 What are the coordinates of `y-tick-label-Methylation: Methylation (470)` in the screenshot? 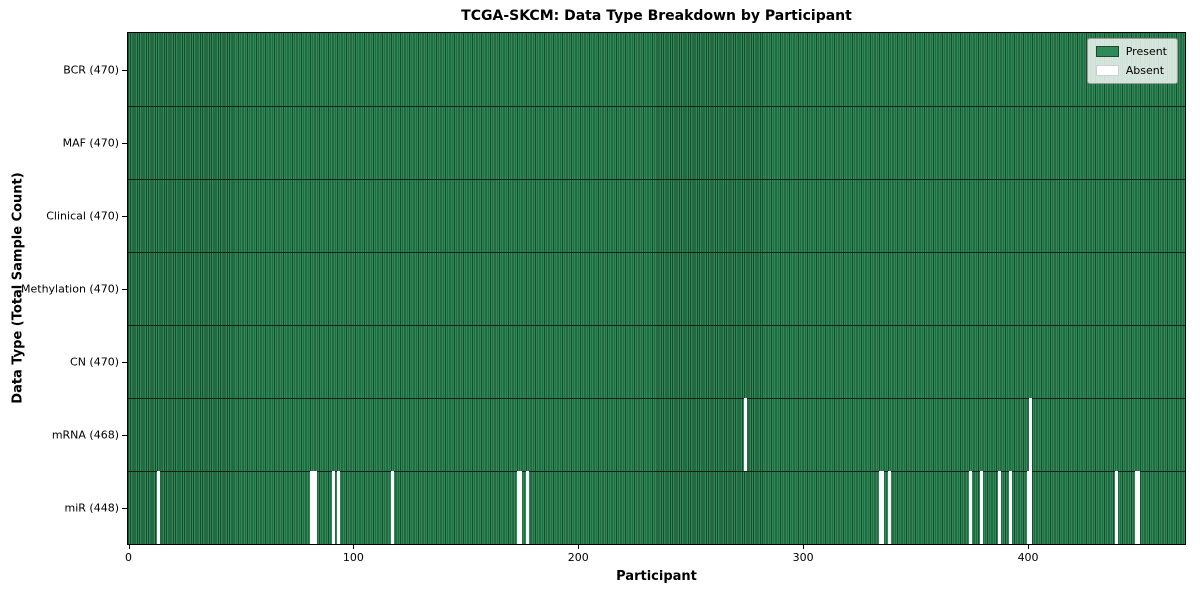 It's located at (70, 289).